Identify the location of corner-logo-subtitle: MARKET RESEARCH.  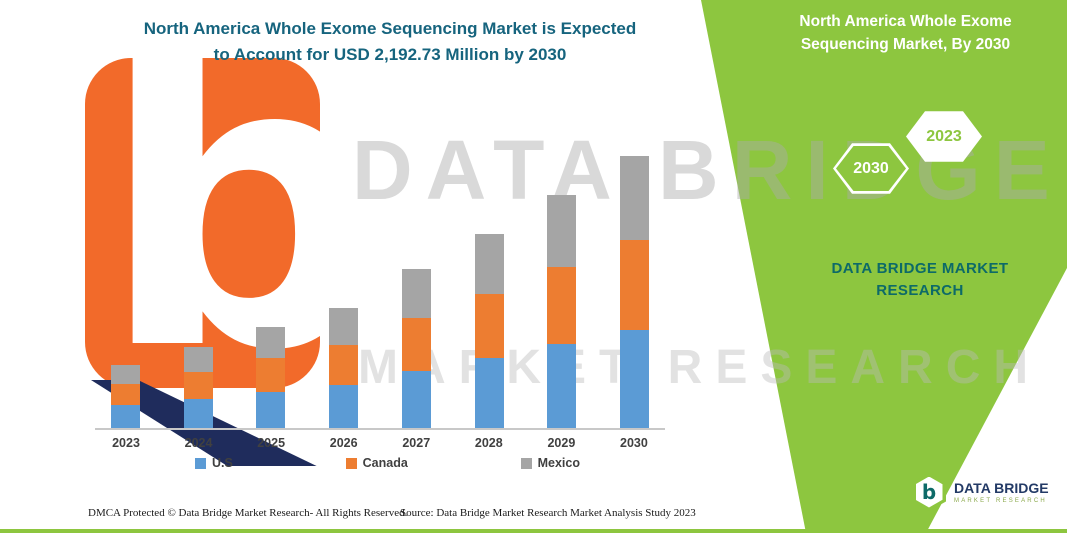
(1000, 500).